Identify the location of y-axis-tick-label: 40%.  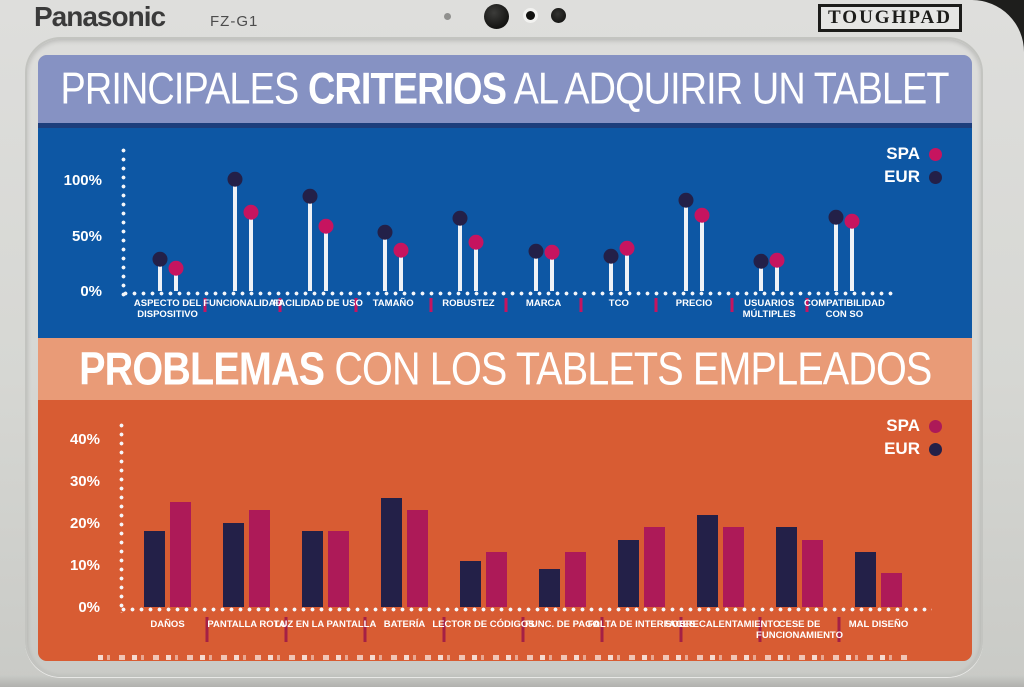
(84, 439).